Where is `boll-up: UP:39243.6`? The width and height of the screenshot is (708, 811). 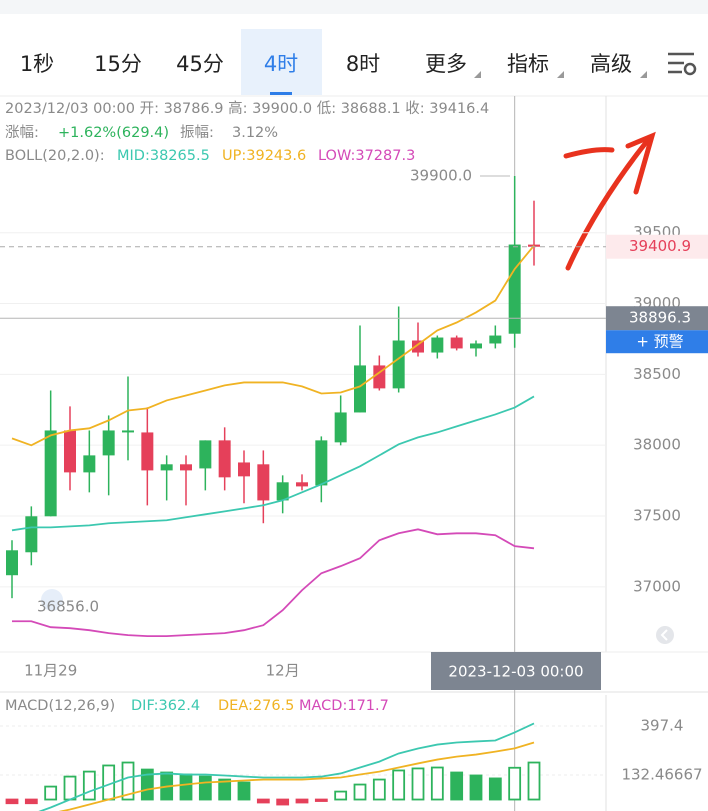
boll-up: UP:39243.6 is located at coordinates (264, 156).